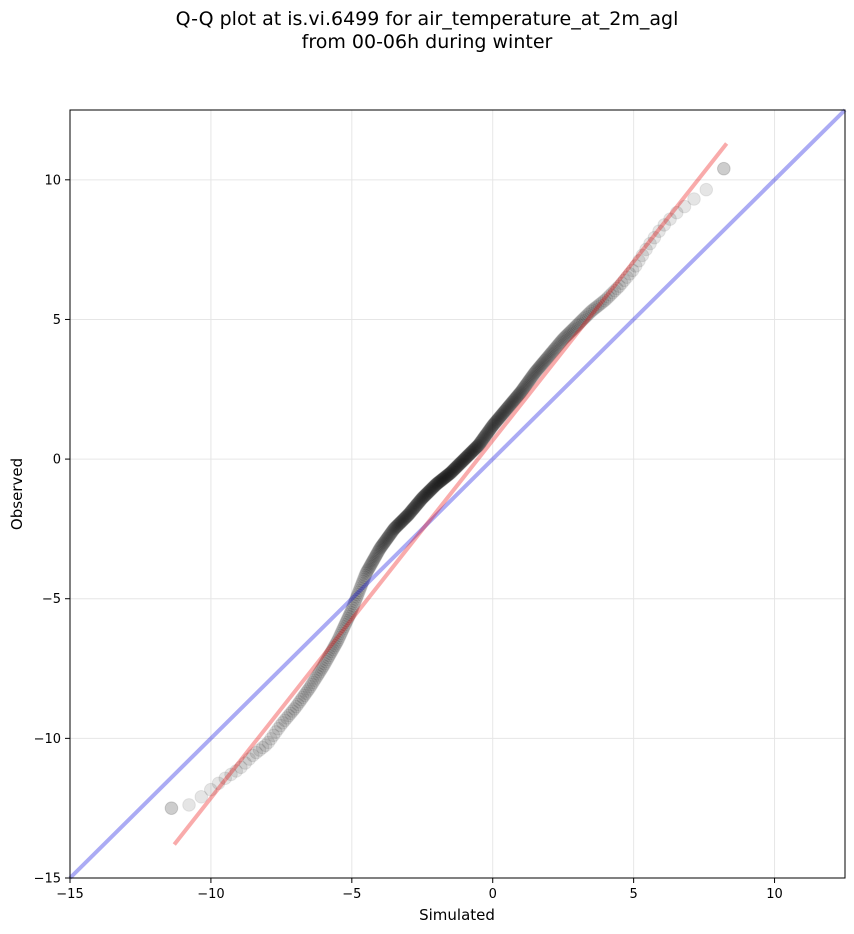 The height and width of the screenshot is (934, 854). Describe the element at coordinates (427, 42) in the screenshot. I see `chart-title-line-2: from 00-06h during winter` at that location.